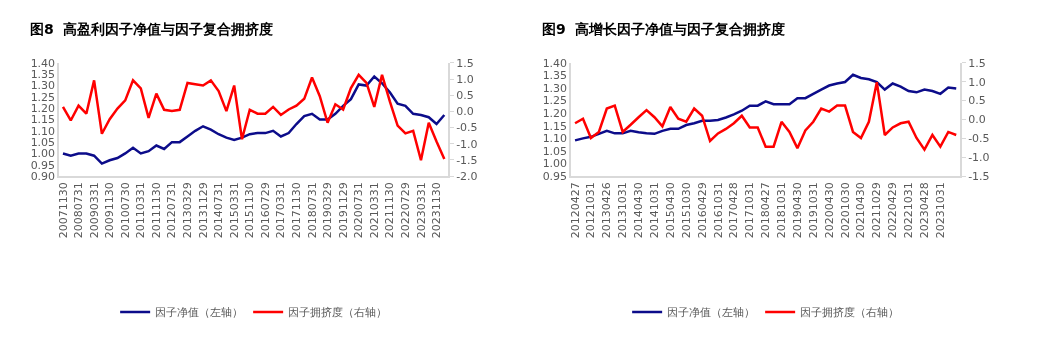 This screenshot has width=1047, height=337. Describe the element at coordinates (328, 210) in the screenshot. I see `x-tick-label: 20190329` at that location.